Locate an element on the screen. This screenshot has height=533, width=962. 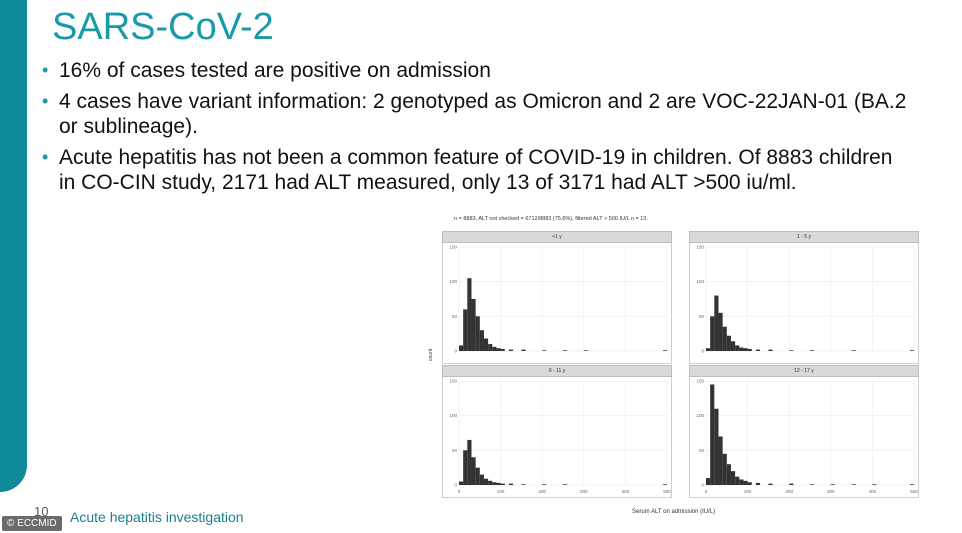
x-tick-label: 100 is located at coordinates (748, 491).